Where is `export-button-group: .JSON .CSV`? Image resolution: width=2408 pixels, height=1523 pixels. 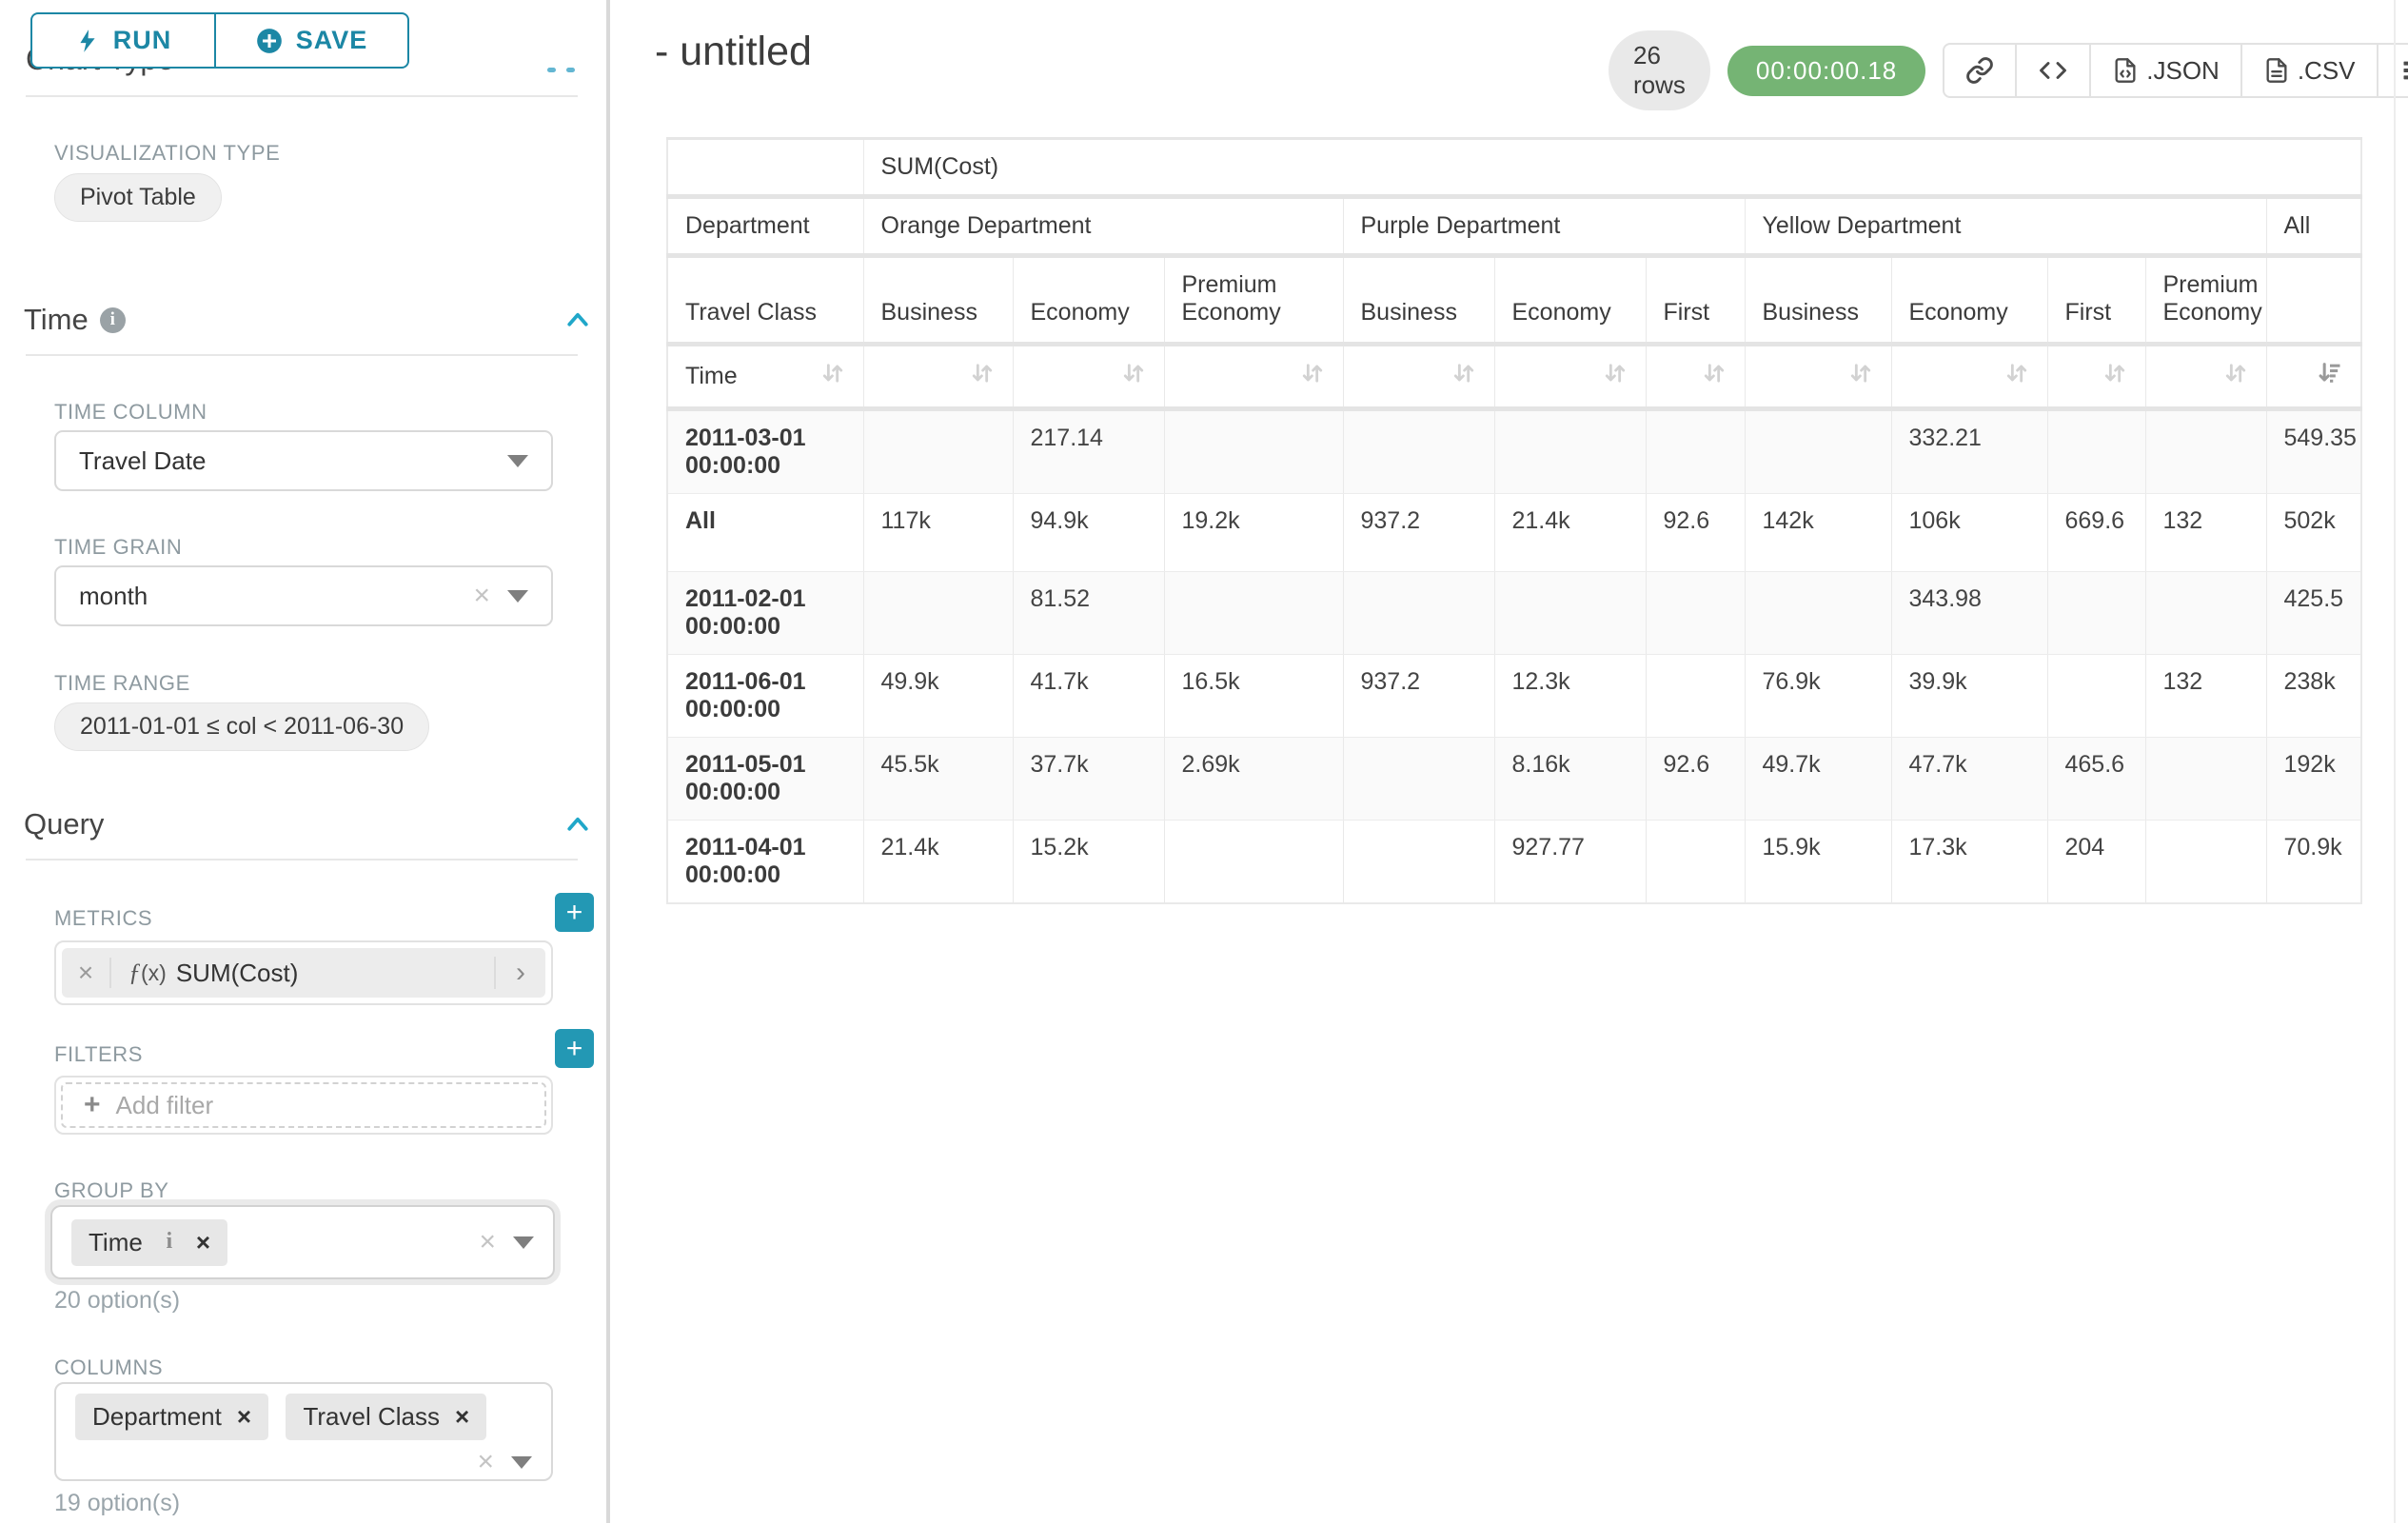 export-button-group: .JSON .CSV is located at coordinates (2175, 70).